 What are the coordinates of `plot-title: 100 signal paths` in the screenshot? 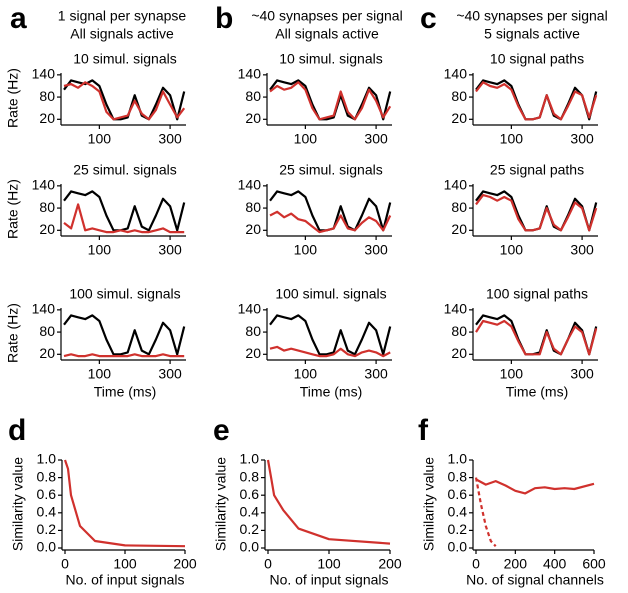 It's located at (537, 294).